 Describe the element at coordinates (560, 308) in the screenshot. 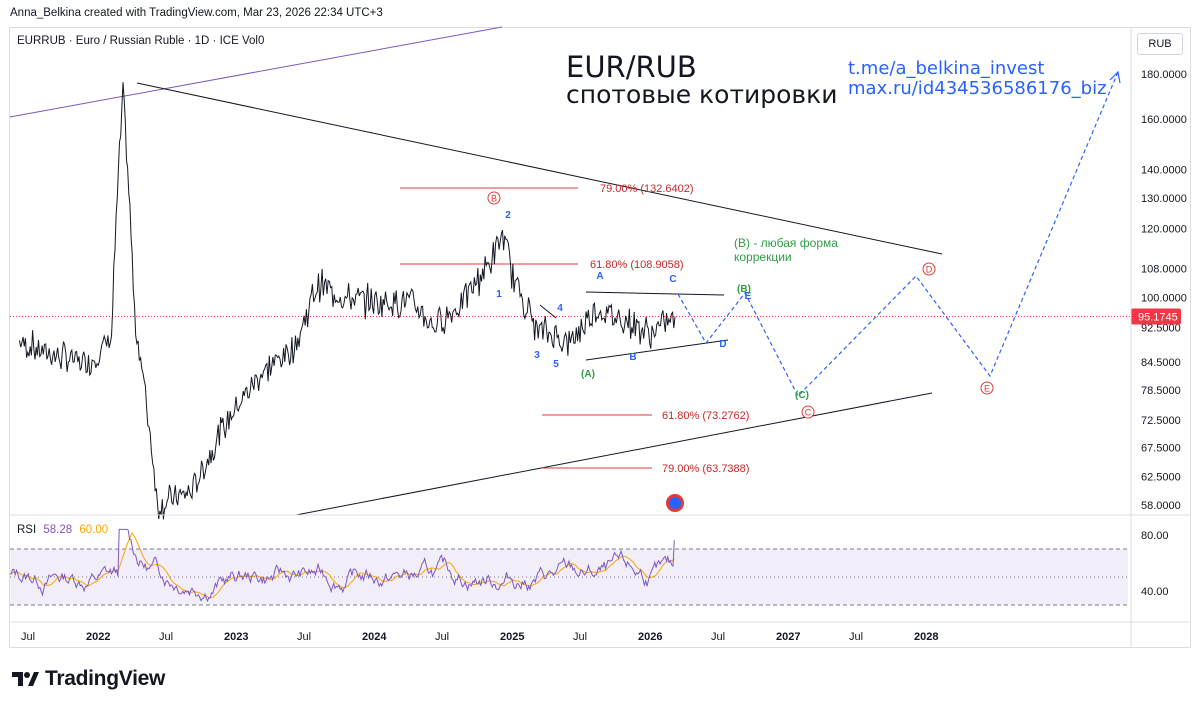

I see `wave-label: 4` at that location.